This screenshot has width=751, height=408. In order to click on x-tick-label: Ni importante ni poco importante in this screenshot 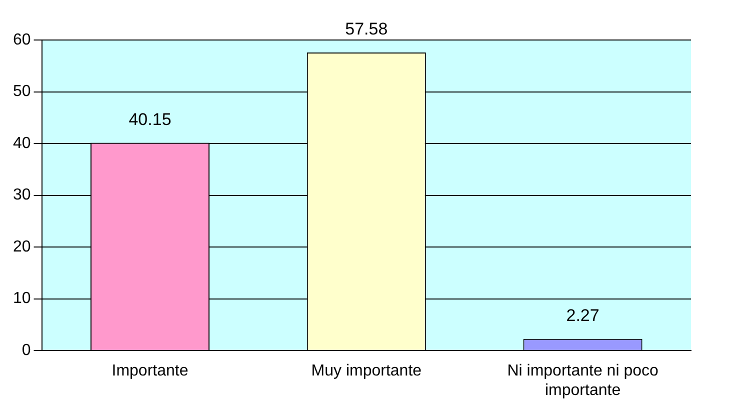, I will do `click(582, 380)`.